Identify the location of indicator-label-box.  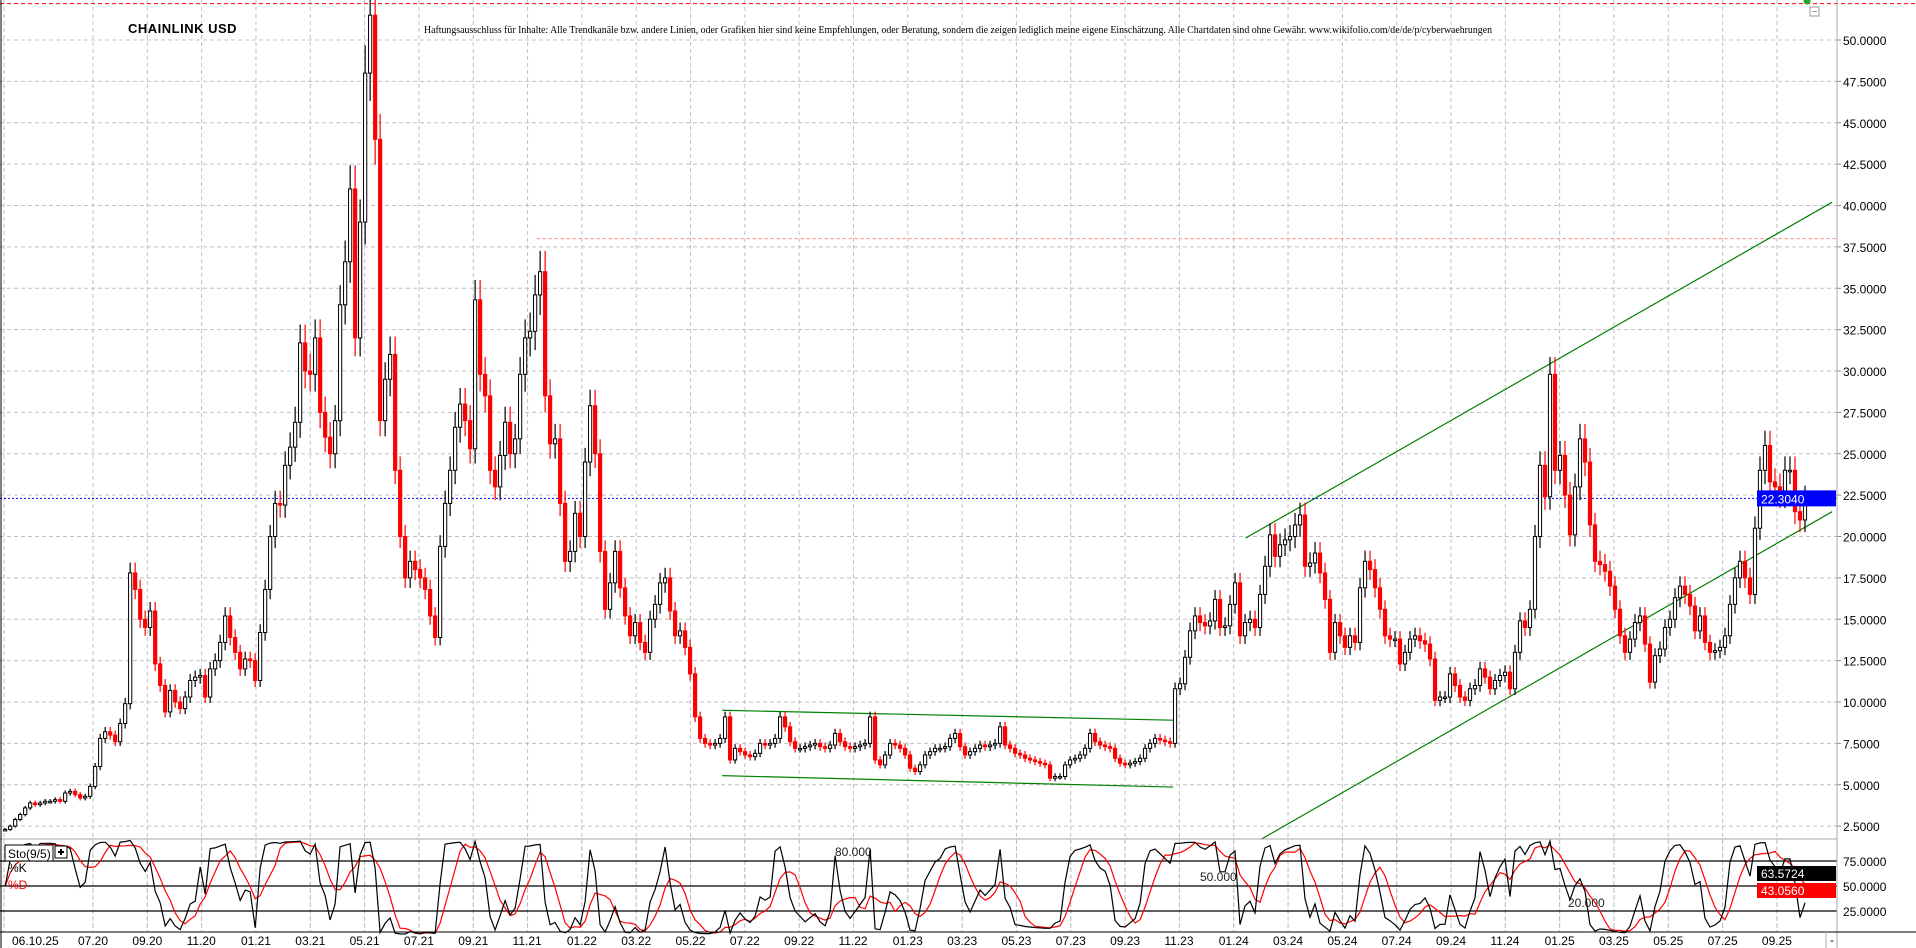
(29, 853).